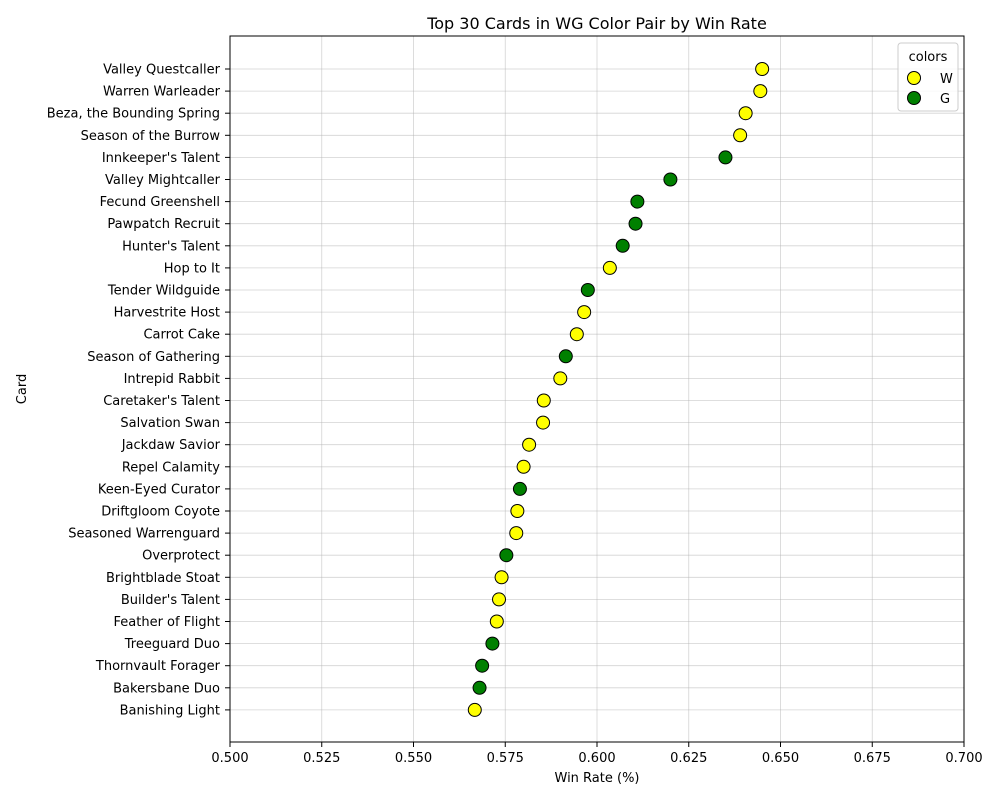 This screenshot has width=1000, height=800. Describe the element at coordinates (505, 758) in the screenshot. I see `x-tick-label: 0.575` at that location.